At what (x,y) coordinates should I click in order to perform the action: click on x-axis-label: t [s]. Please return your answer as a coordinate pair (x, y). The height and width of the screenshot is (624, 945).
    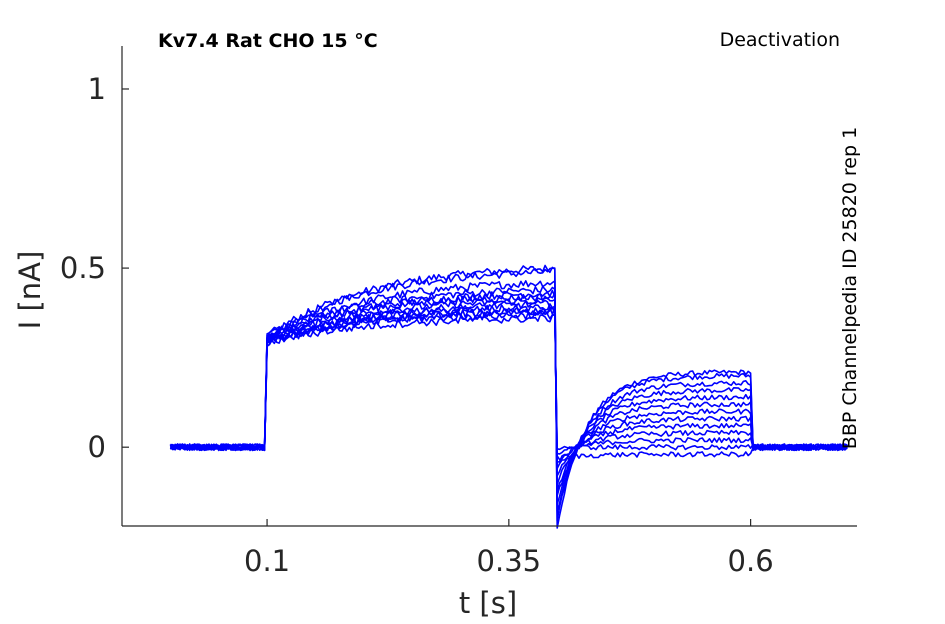
    Looking at the image, I should click on (488, 603).